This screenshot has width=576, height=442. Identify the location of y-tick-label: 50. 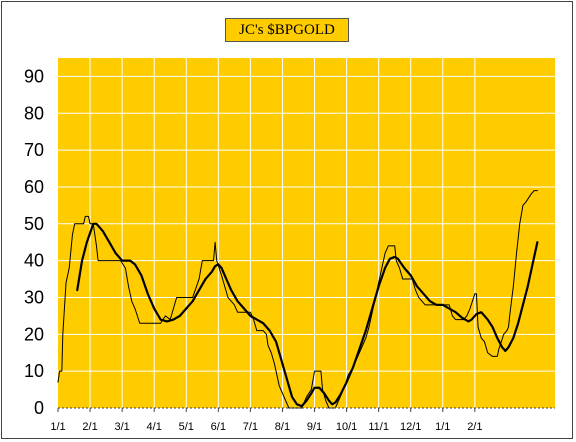
(34, 224).